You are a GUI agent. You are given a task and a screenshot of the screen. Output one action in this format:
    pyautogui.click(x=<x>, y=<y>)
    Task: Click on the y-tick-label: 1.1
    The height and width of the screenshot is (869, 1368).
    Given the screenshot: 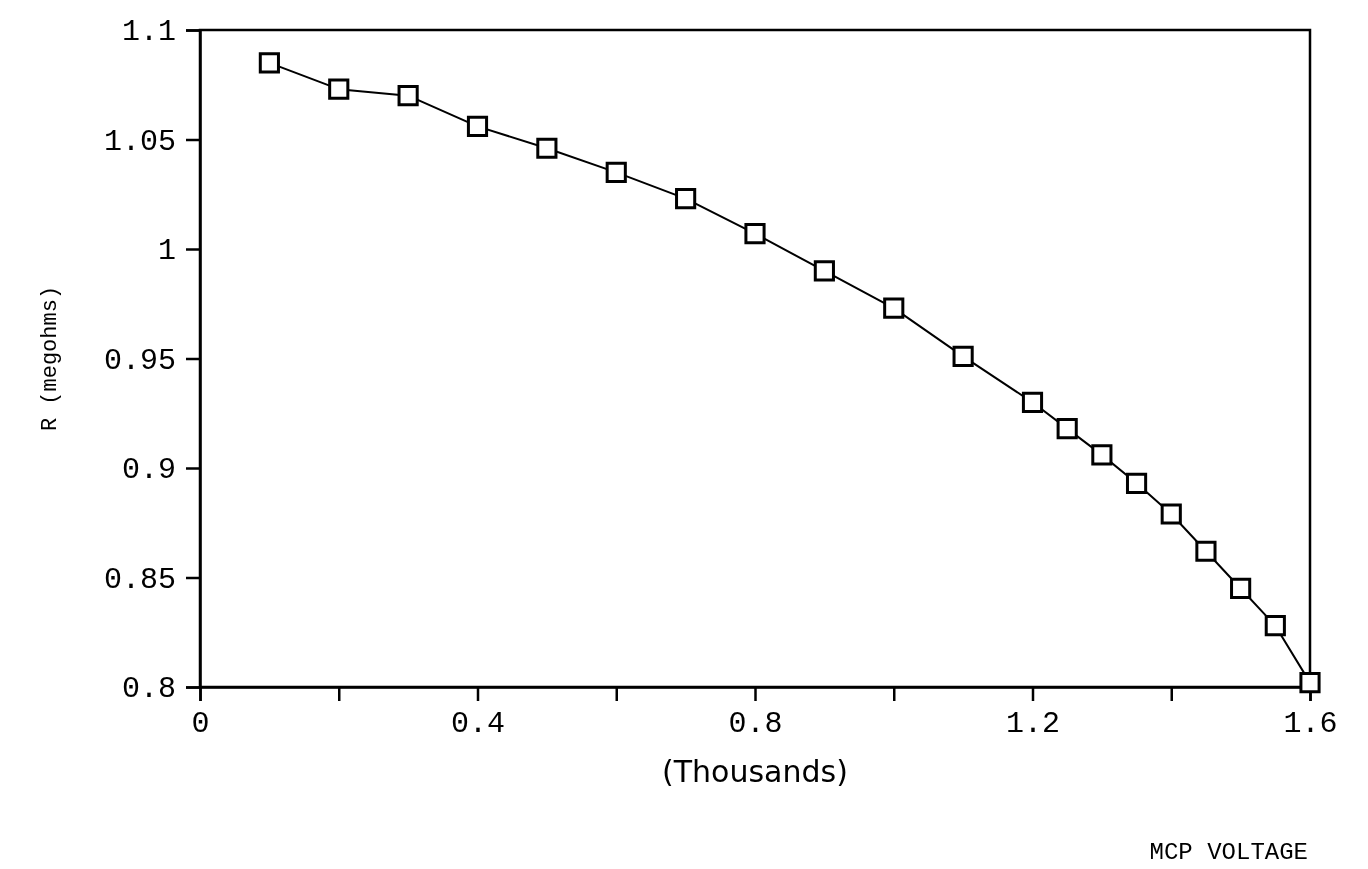 What is the action you would take?
    pyautogui.click(x=148, y=32)
    